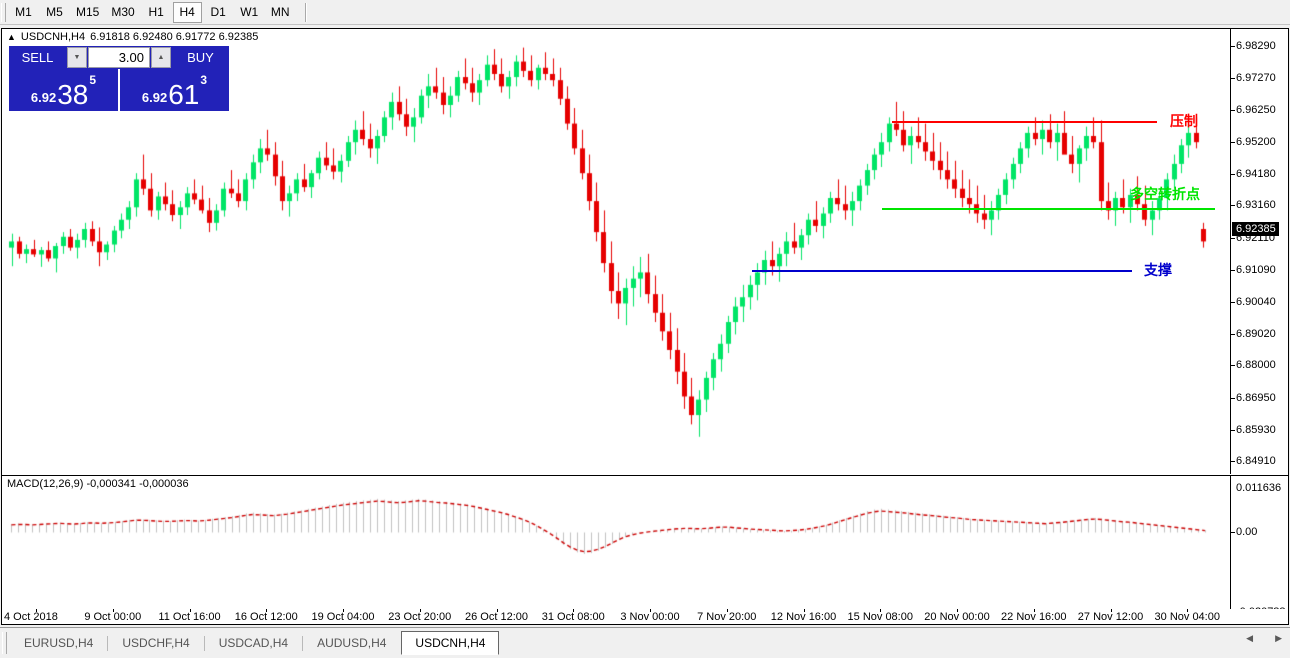 This screenshot has width=1290, height=658. Describe the element at coordinates (880, 617) in the screenshot. I see `time-axis-label: 15 Nov 08:00` at that location.